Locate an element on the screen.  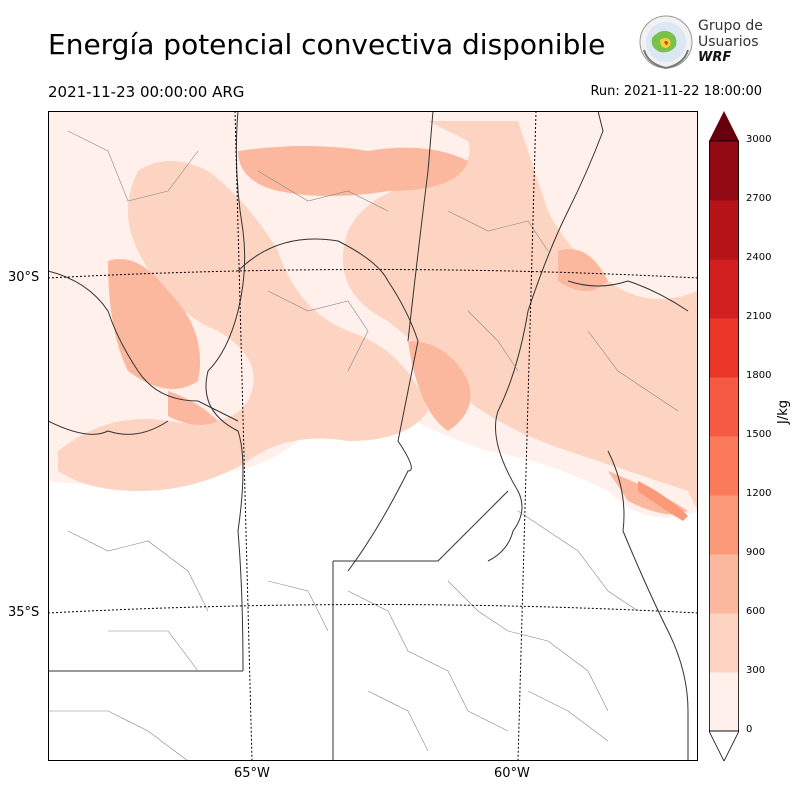
chart-title: Energía potencial convectiva disponible is located at coordinates (327, 44).